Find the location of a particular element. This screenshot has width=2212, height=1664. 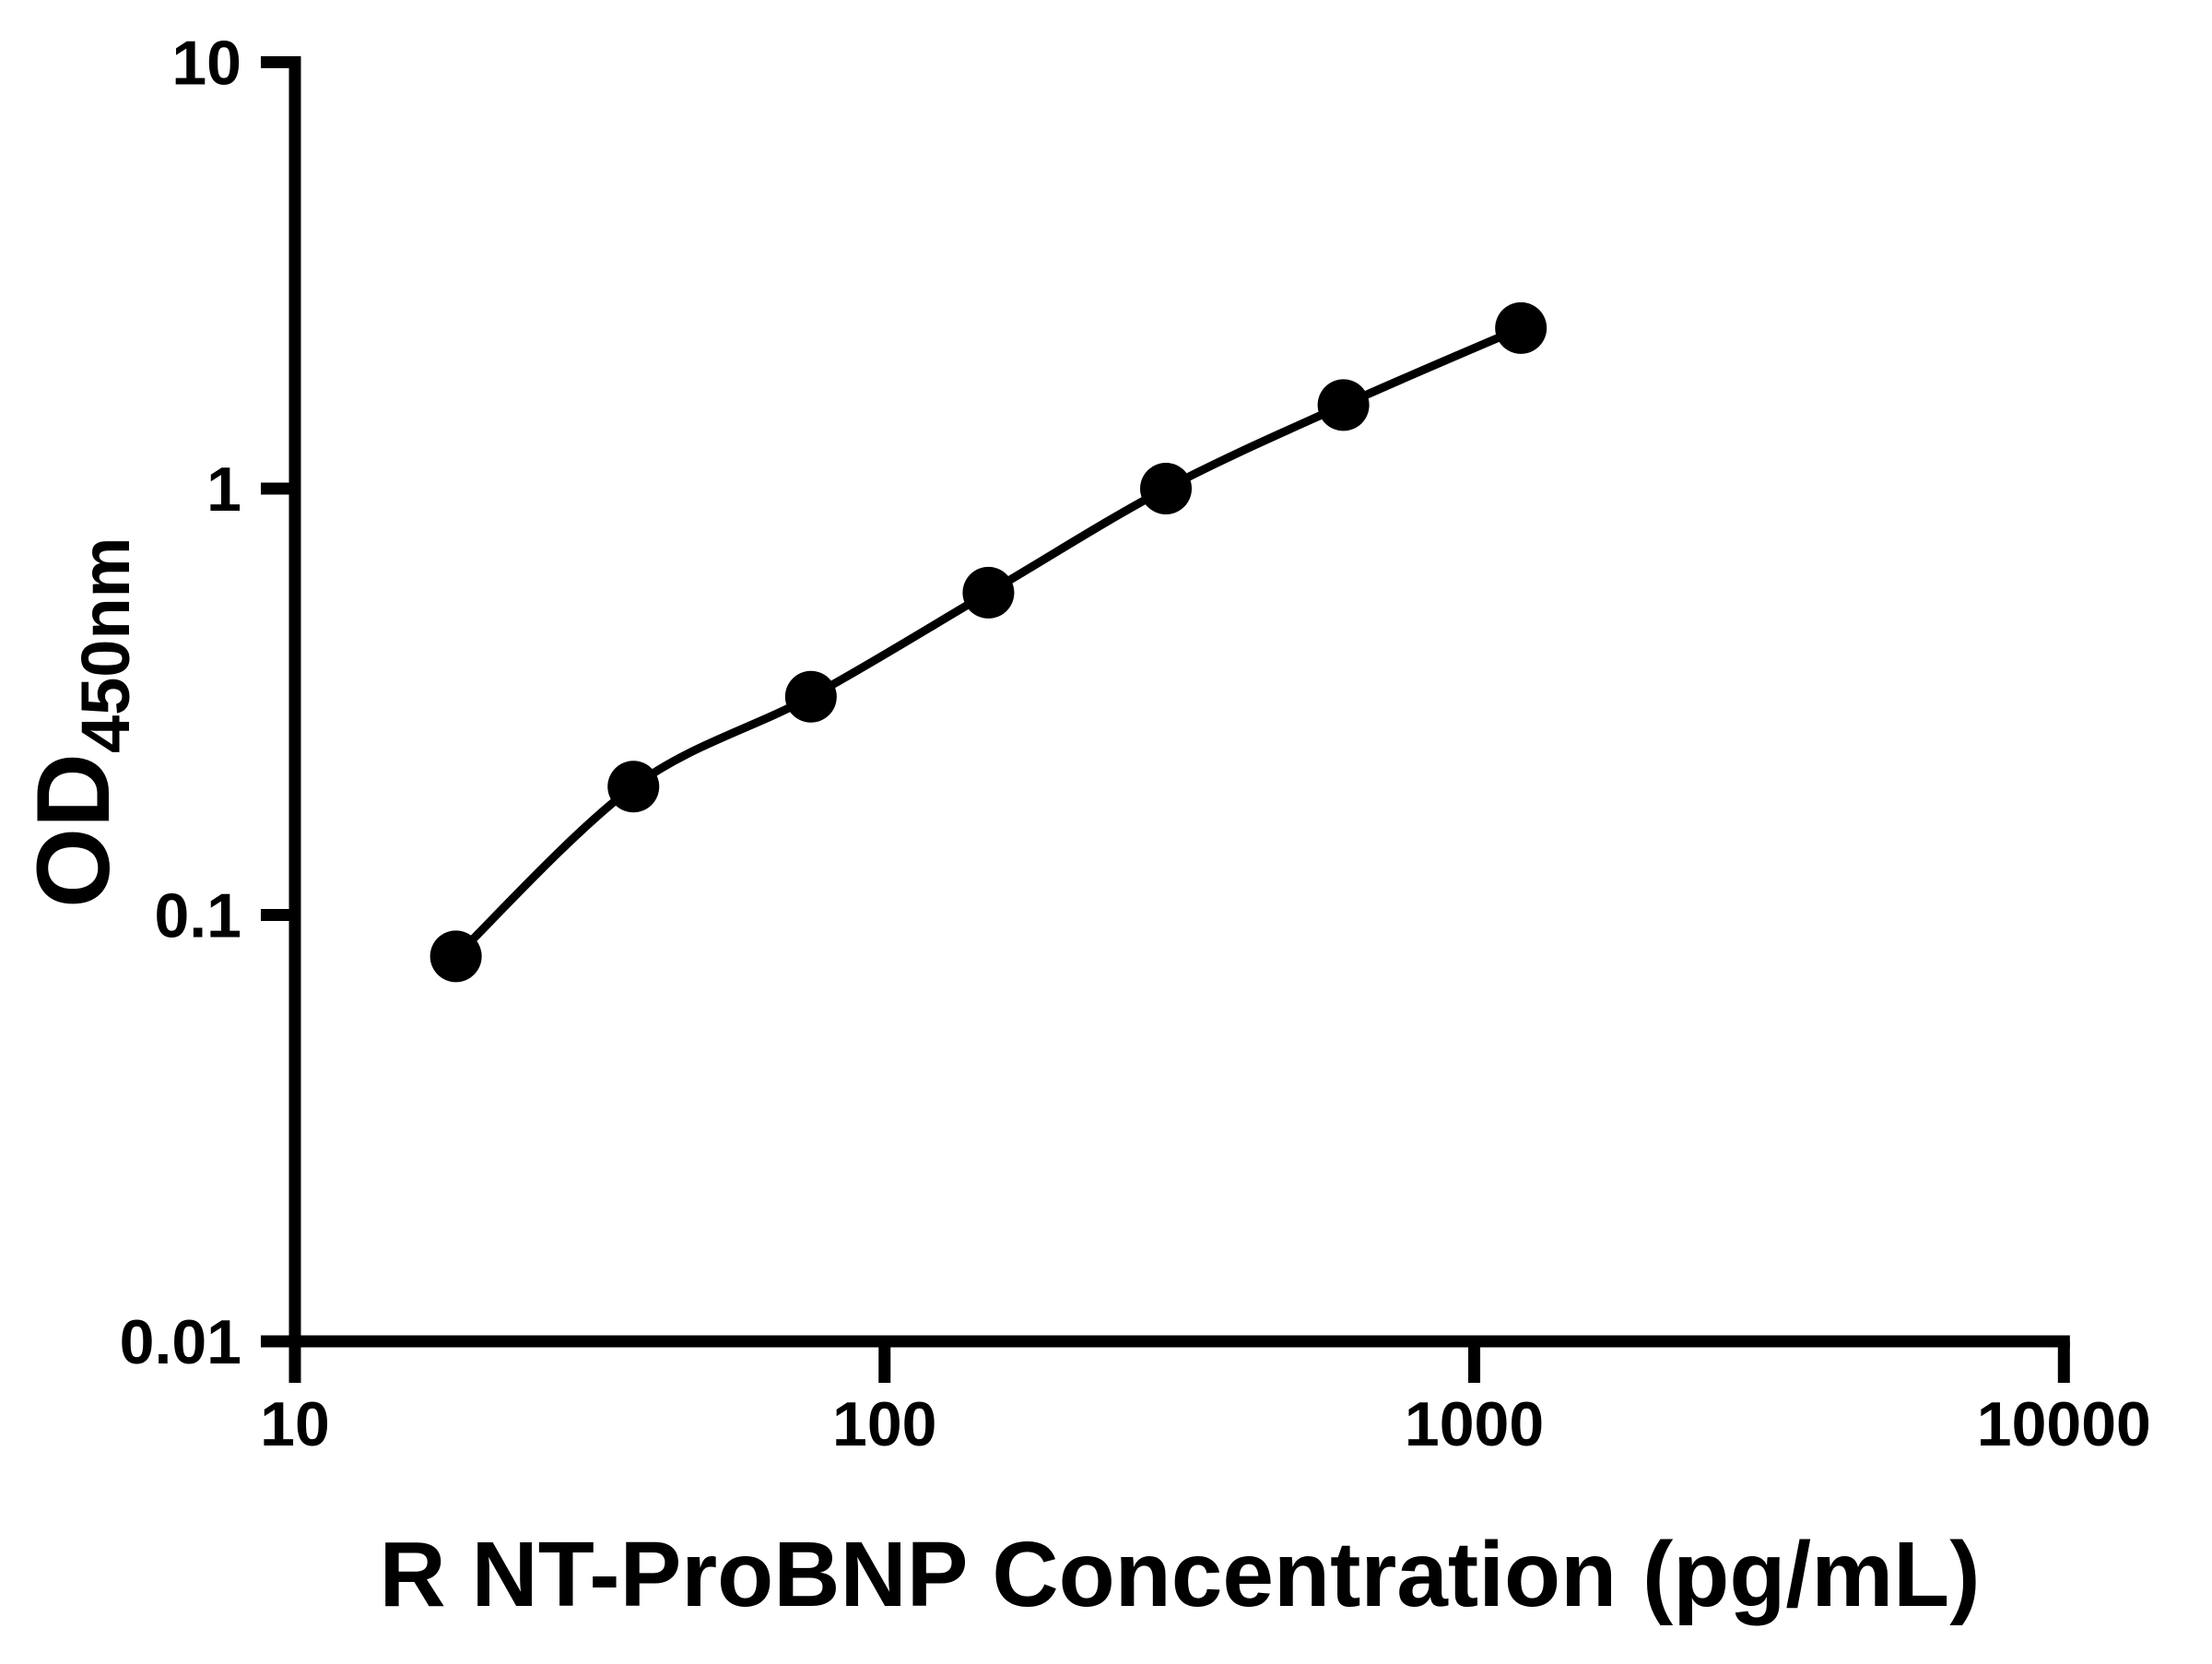

y-axis-title-main: OD is located at coordinates (73, 830).